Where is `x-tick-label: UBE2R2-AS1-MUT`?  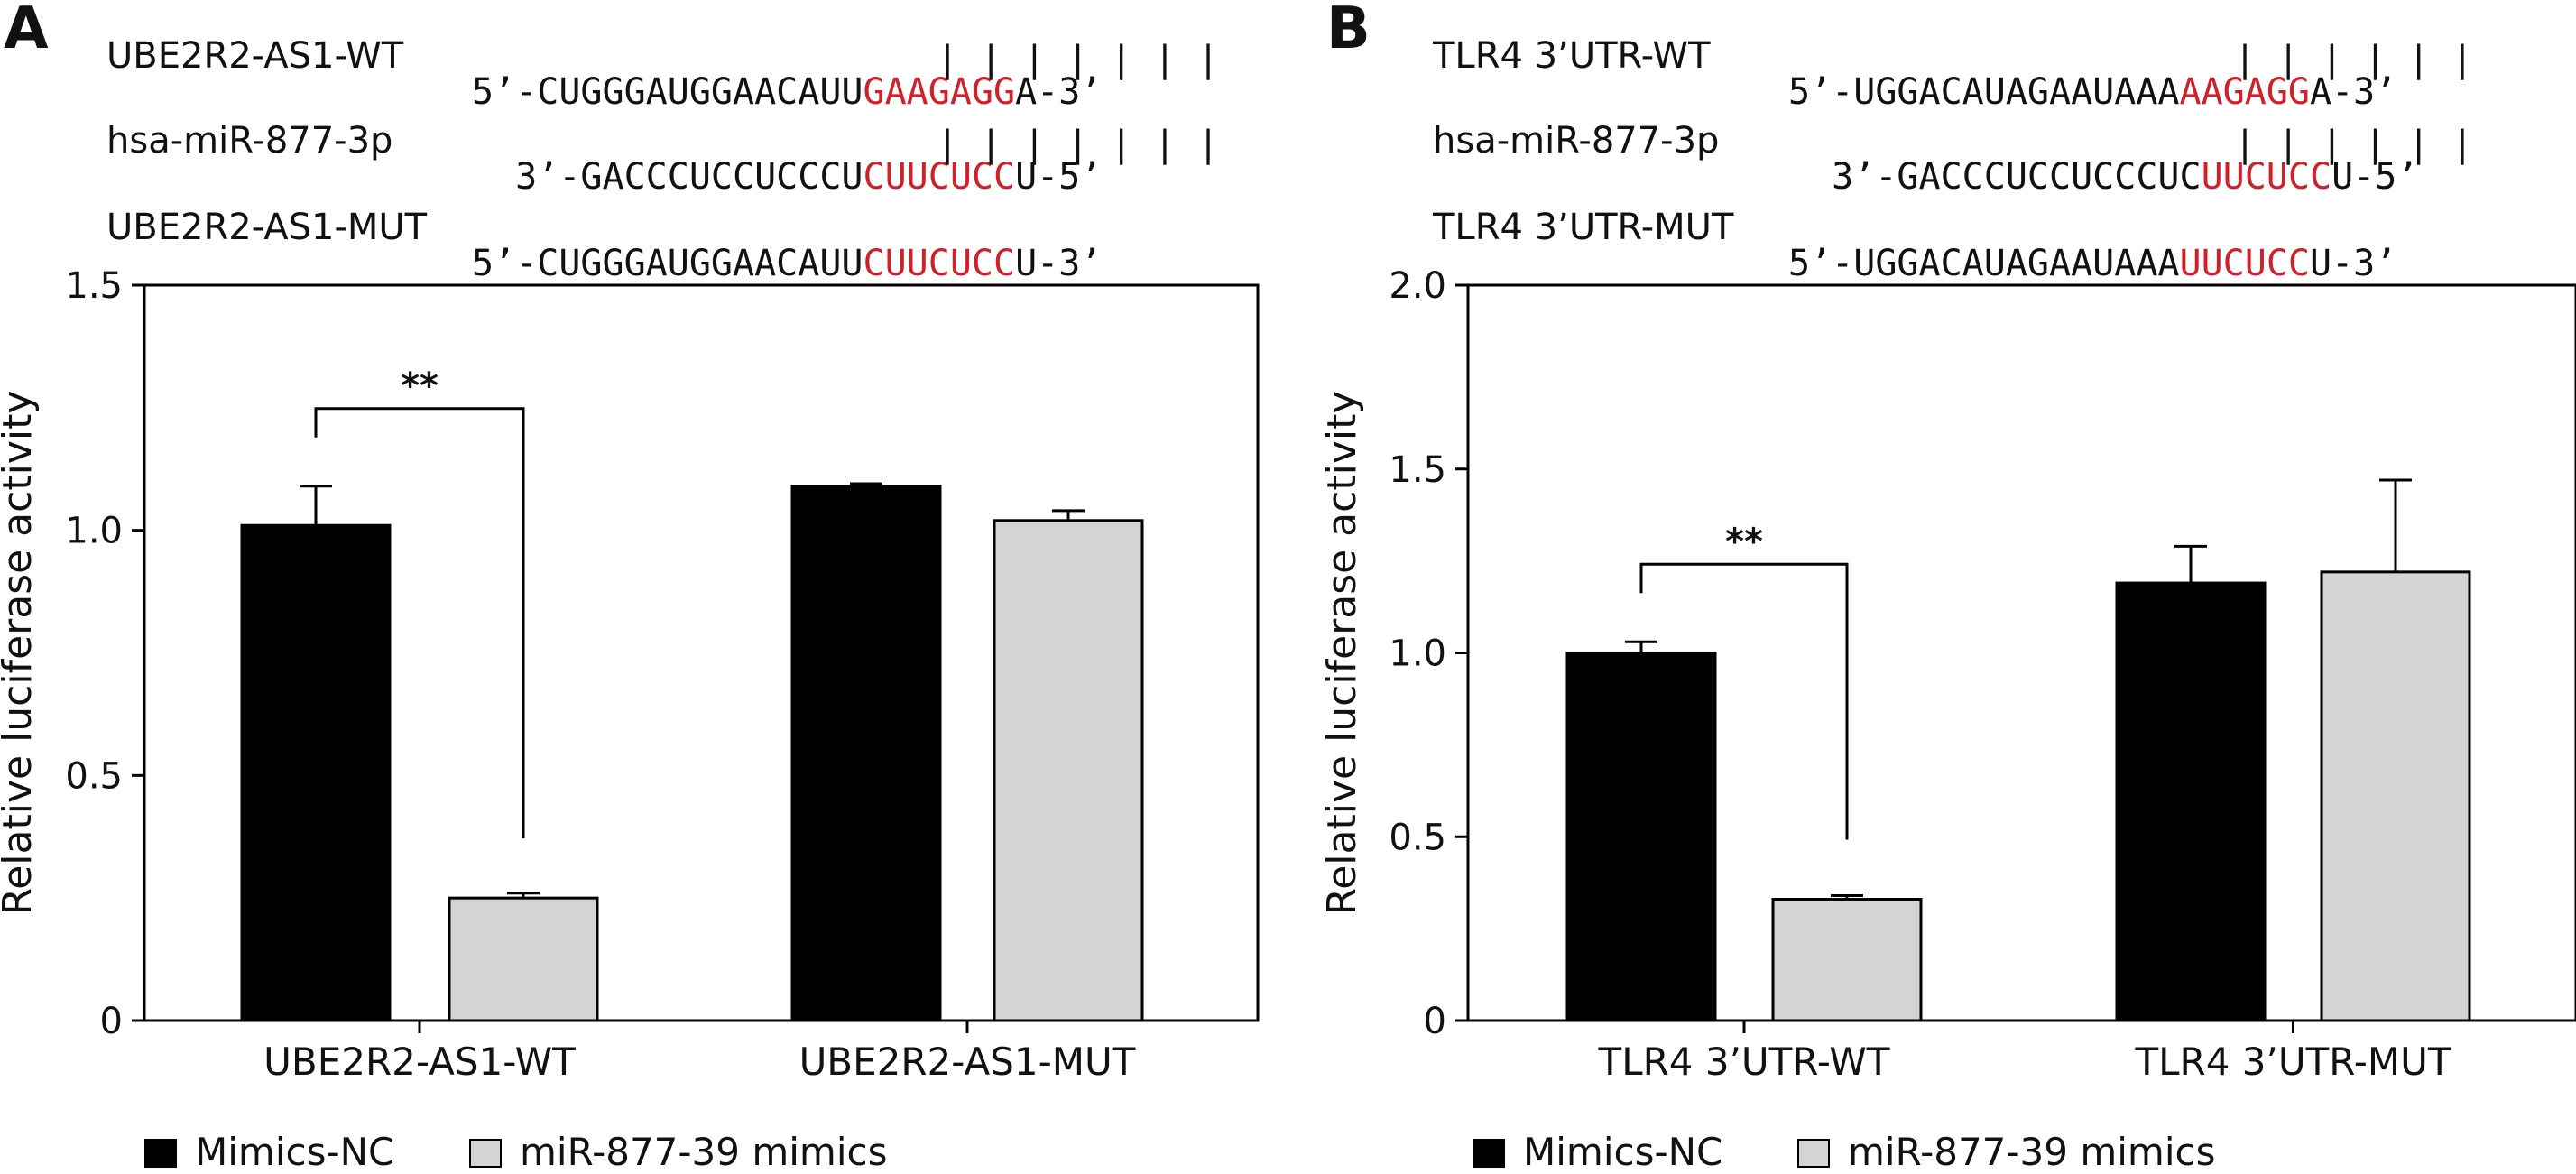 x-tick-label: UBE2R2-AS1-MUT is located at coordinates (967, 1062).